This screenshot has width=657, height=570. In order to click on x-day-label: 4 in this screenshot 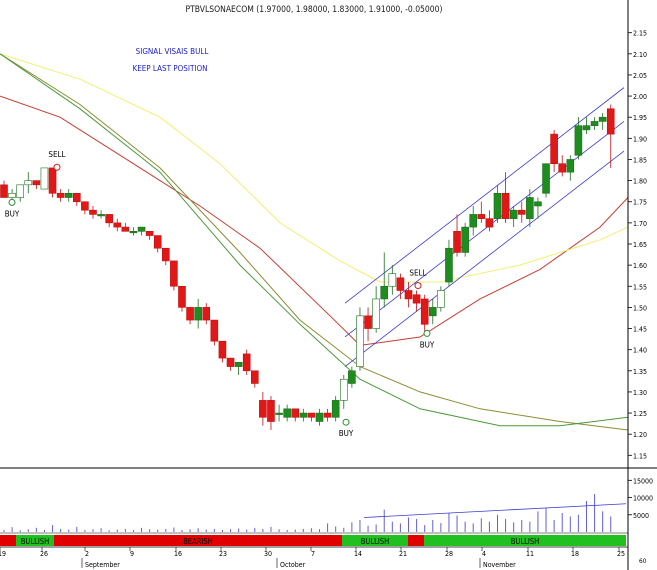, I will do `click(484, 554)`.